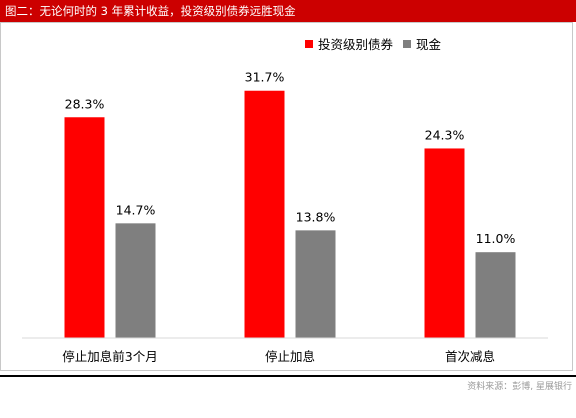  What do you see at coordinates (85, 103) in the screenshot?
I see `data-label-bond-0: 28.3%` at bounding box center [85, 103].